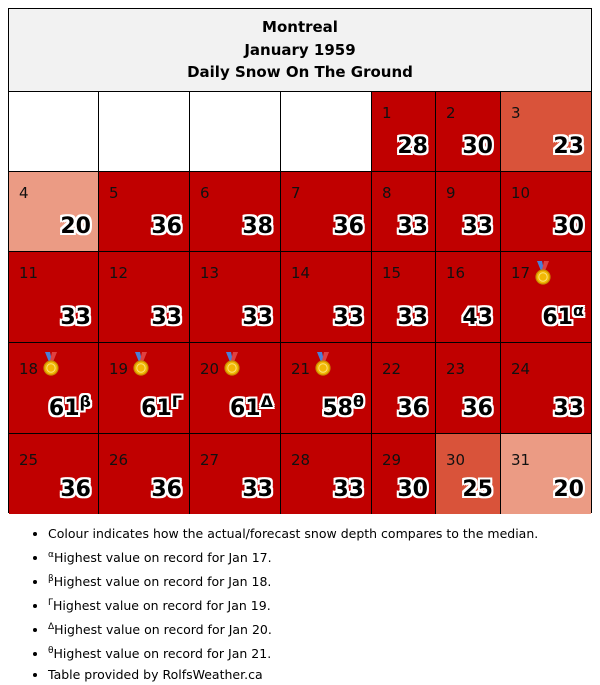 This screenshot has width=600, height=685. What do you see at coordinates (293, 605) in the screenshot?
I see `footnote-item: ΓHighest value on record for Jan 19.` at bounding box center [293, 605].